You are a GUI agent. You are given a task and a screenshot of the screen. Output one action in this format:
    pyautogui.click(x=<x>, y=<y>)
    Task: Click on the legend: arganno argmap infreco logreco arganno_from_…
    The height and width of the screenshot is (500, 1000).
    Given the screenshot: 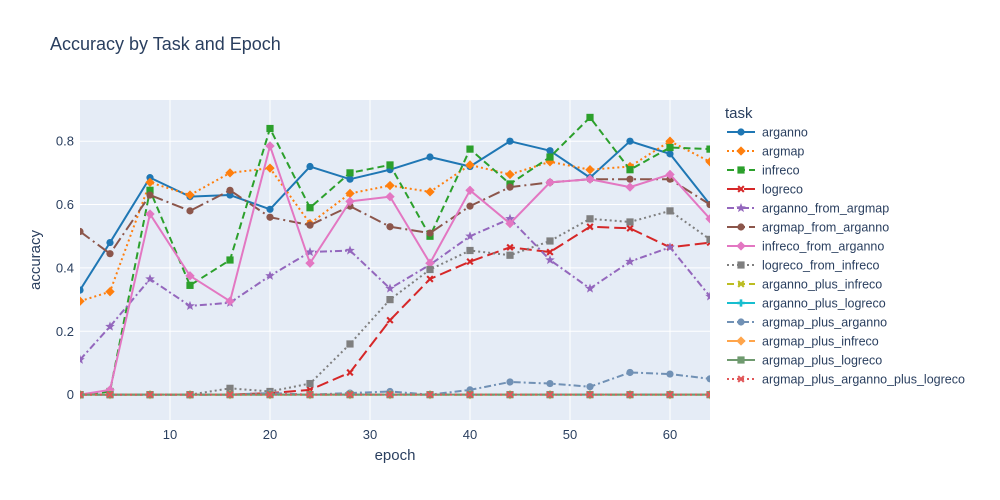 What is the action you would take?
    pyautogui.click(x=846, y=256)
    